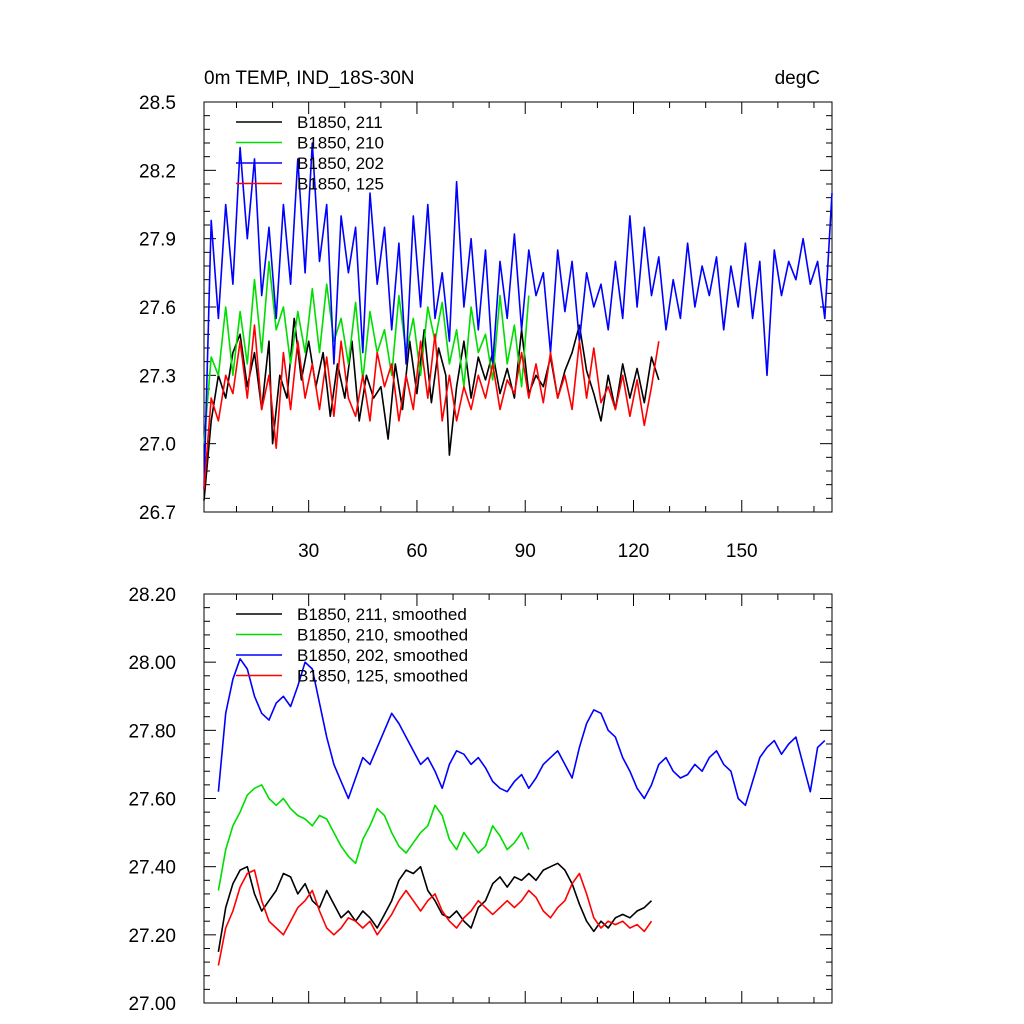 This screenshot has width=1024, height=1024. I want to click on y-tick-label: 27.60, so click(152, 800).